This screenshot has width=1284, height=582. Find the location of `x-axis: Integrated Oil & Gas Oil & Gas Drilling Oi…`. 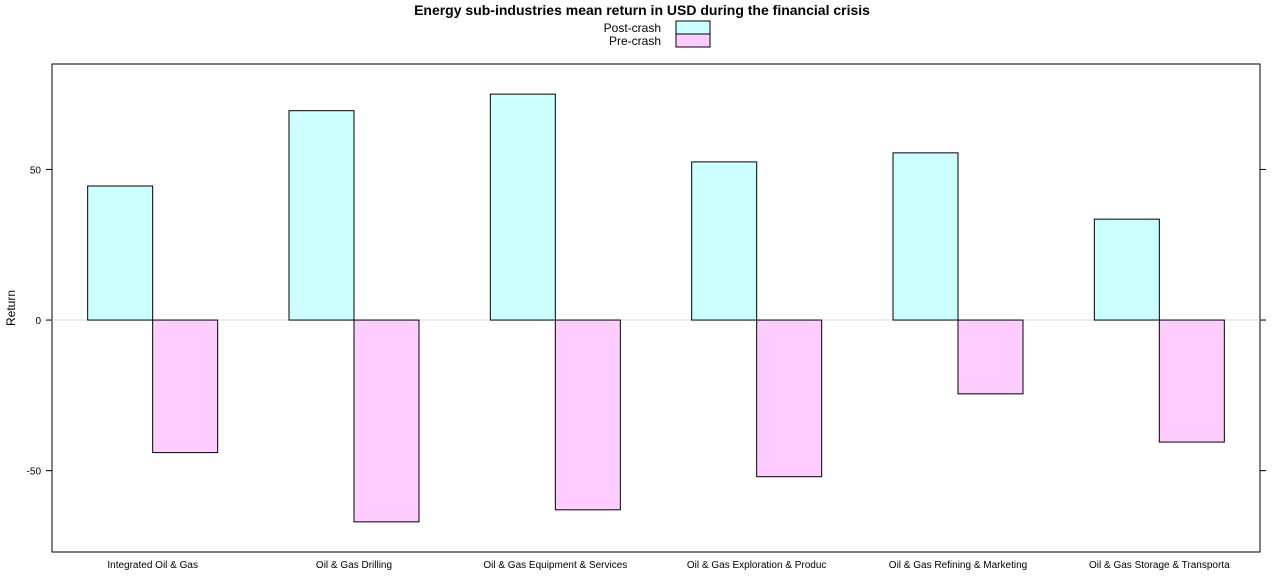

x-axis: Integrated Oil & Gas Oil & Gas Drilling Oi… is located at coordinates (668, 565).